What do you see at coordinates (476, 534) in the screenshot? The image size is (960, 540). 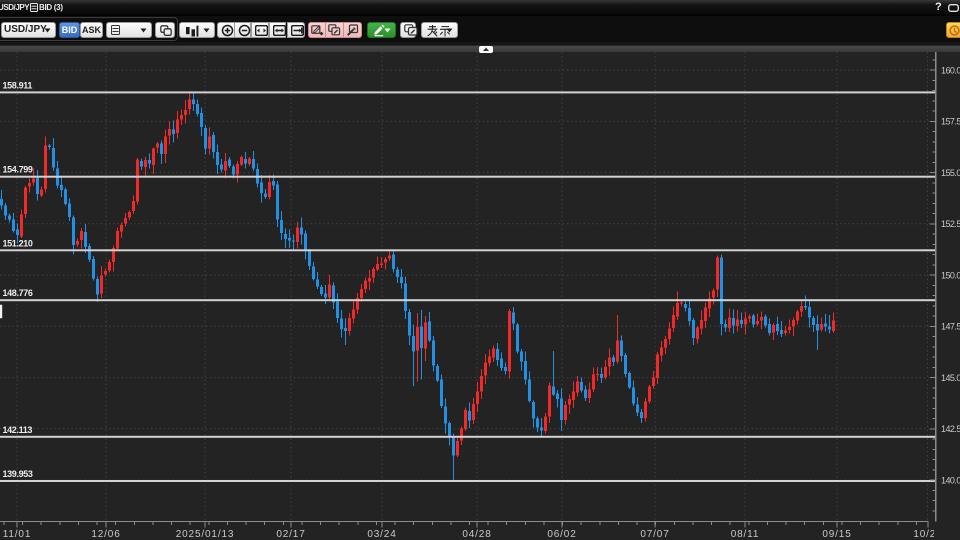 I see `svg-text: 04/28` at bounding box center [476, 534].